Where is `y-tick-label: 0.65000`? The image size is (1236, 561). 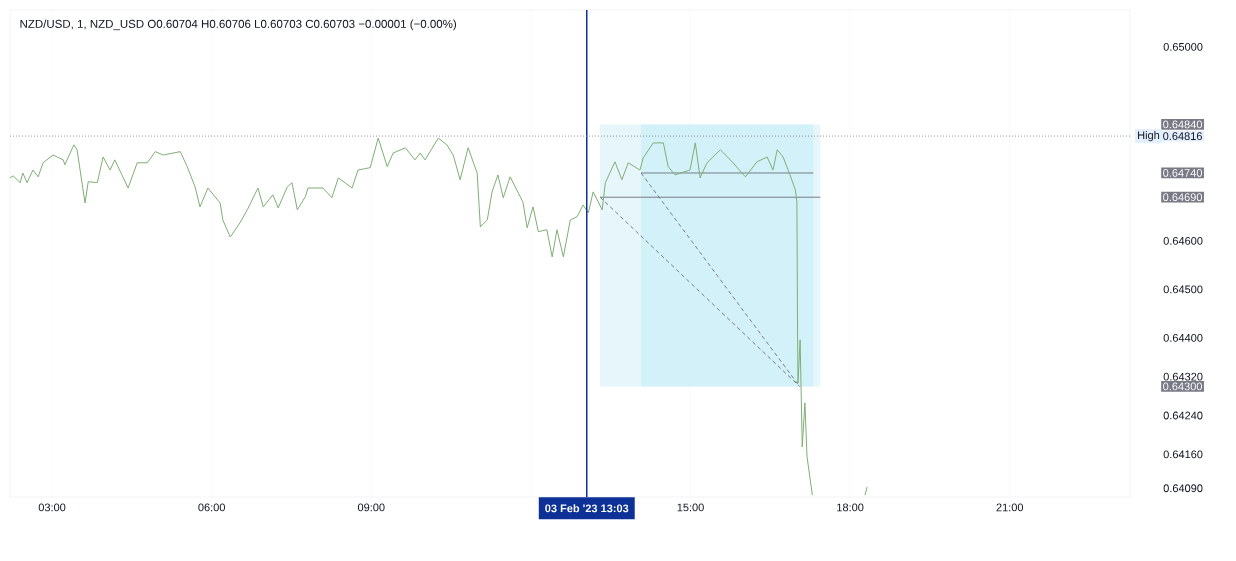 y-tick-label: 0.65000 is located at coordinates (1183, 46).